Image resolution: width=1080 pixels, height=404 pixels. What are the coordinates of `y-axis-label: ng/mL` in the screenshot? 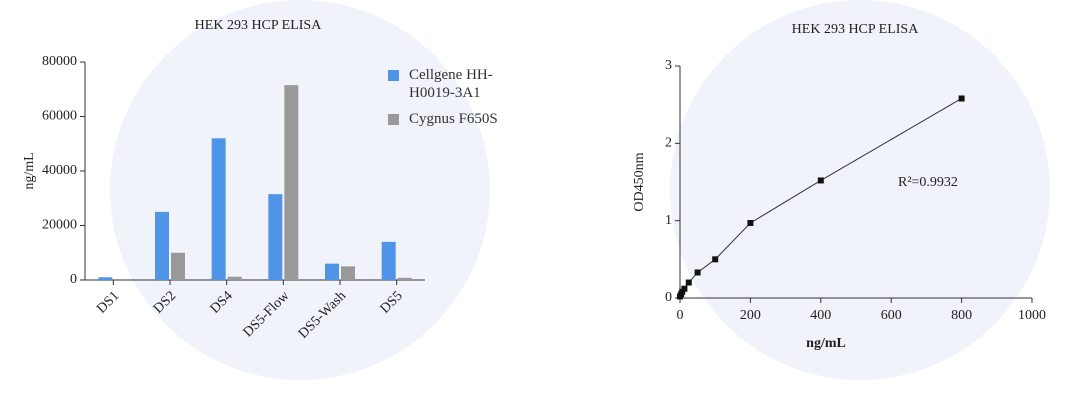 It's located at (29, 170).